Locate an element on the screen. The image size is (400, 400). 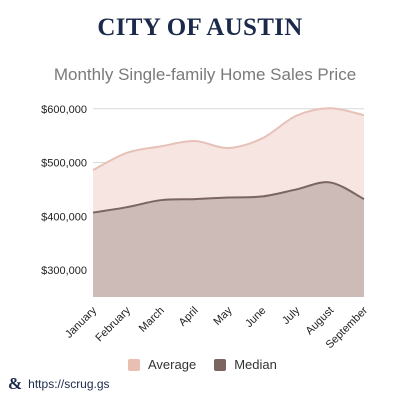
y-tick-label: $400,000 is located at coordinates (64, 217).